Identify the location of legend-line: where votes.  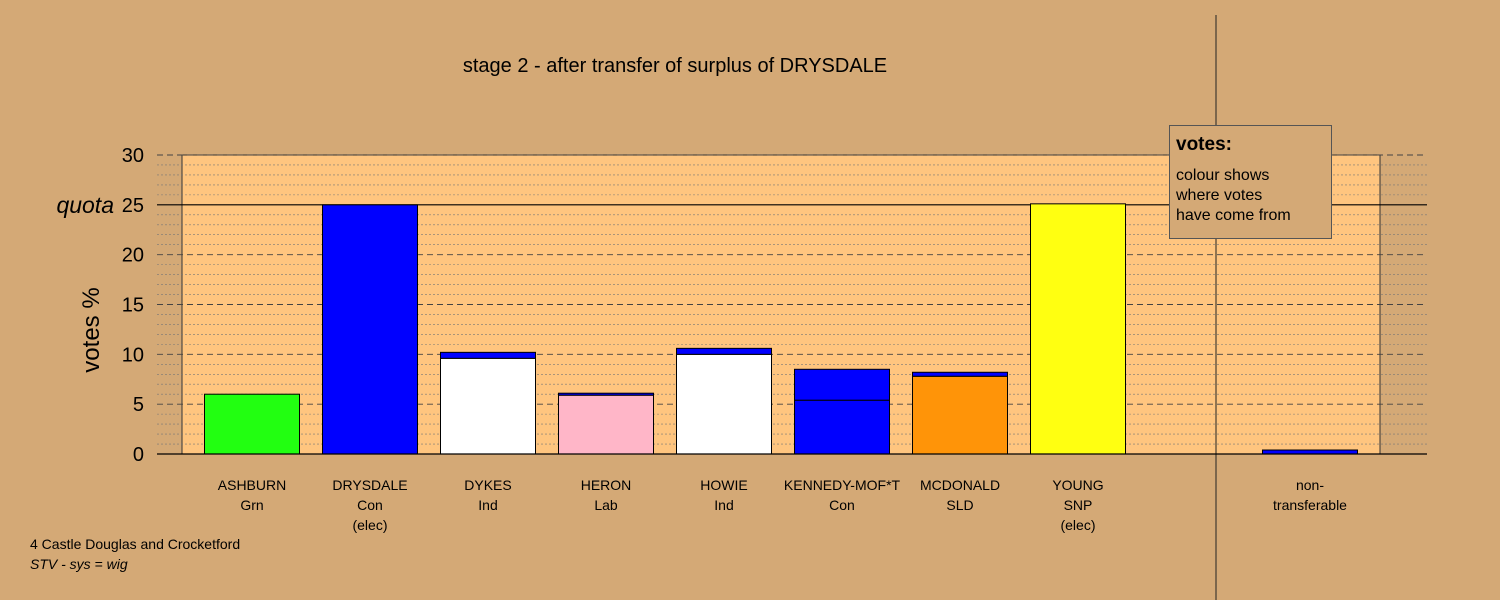
(1219, 195).